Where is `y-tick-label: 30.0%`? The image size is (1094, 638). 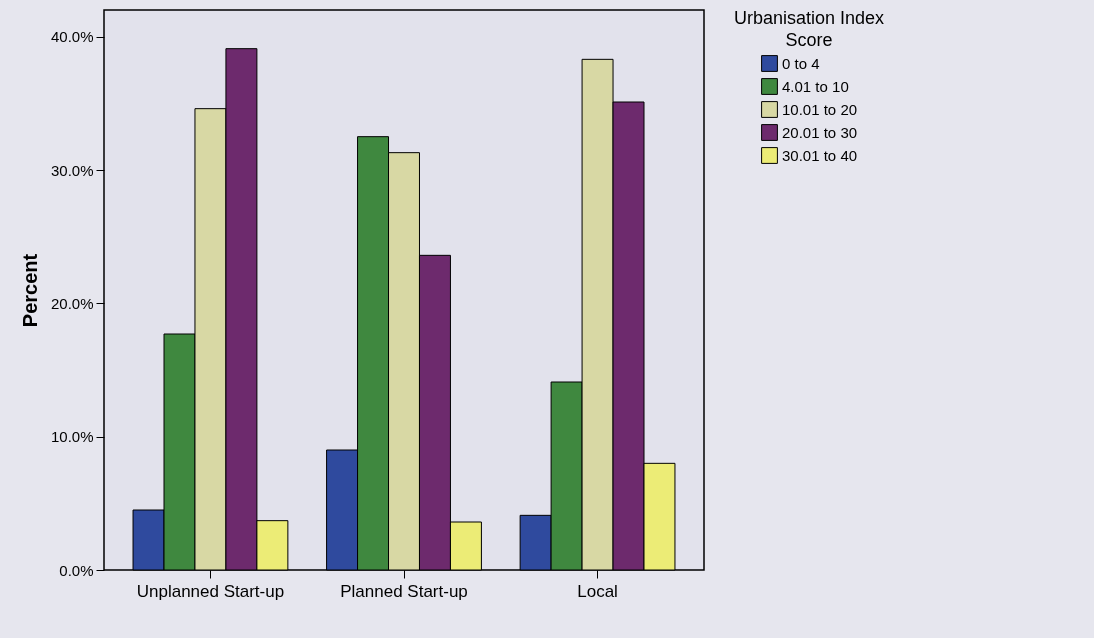
y-tick-label: 30.0% is located at coordinates (72, 170).